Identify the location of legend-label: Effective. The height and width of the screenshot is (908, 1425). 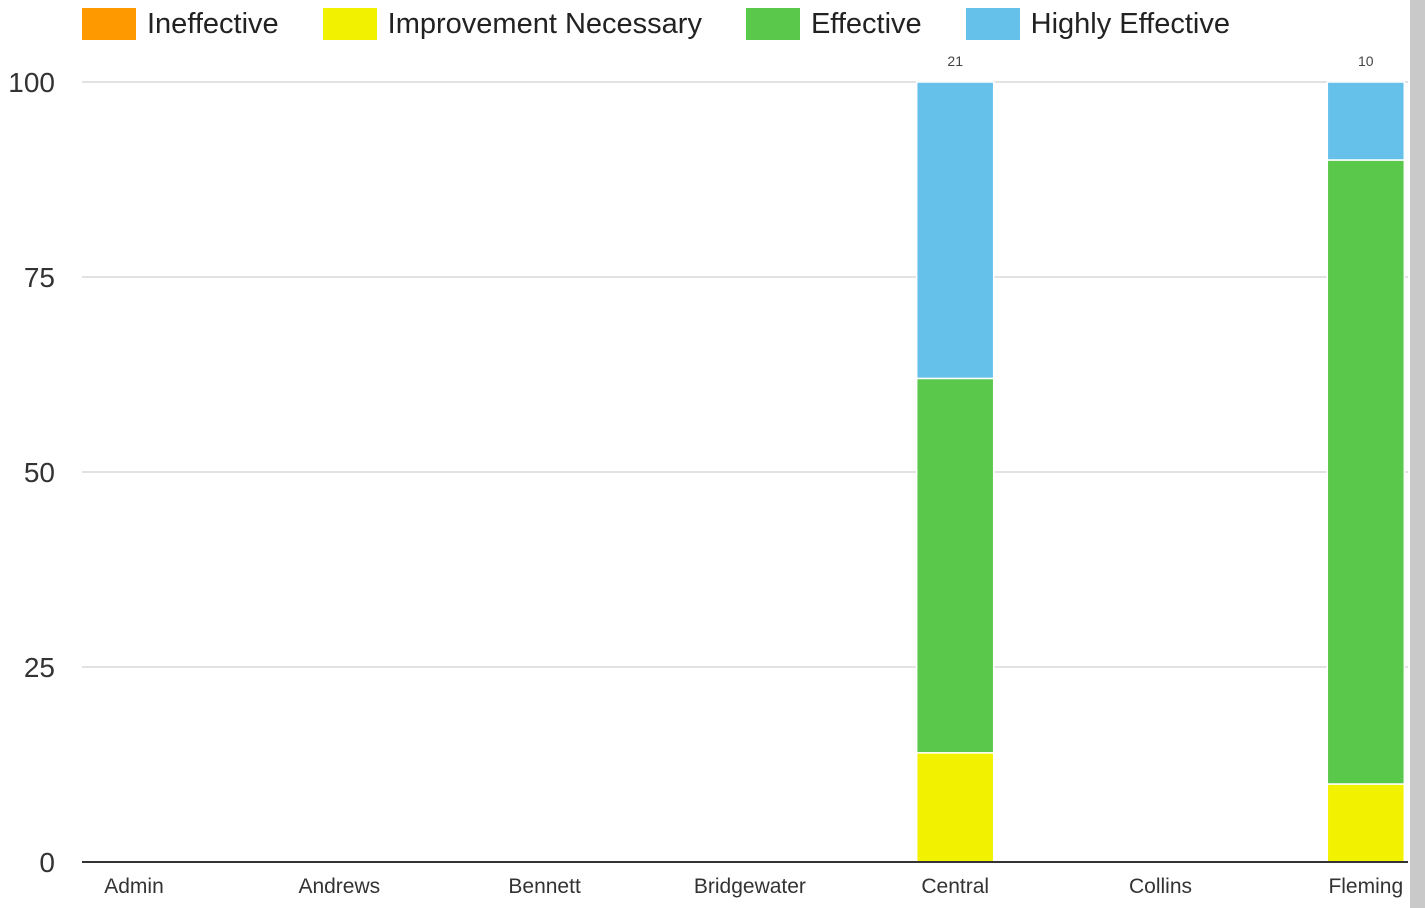
(866, 24).